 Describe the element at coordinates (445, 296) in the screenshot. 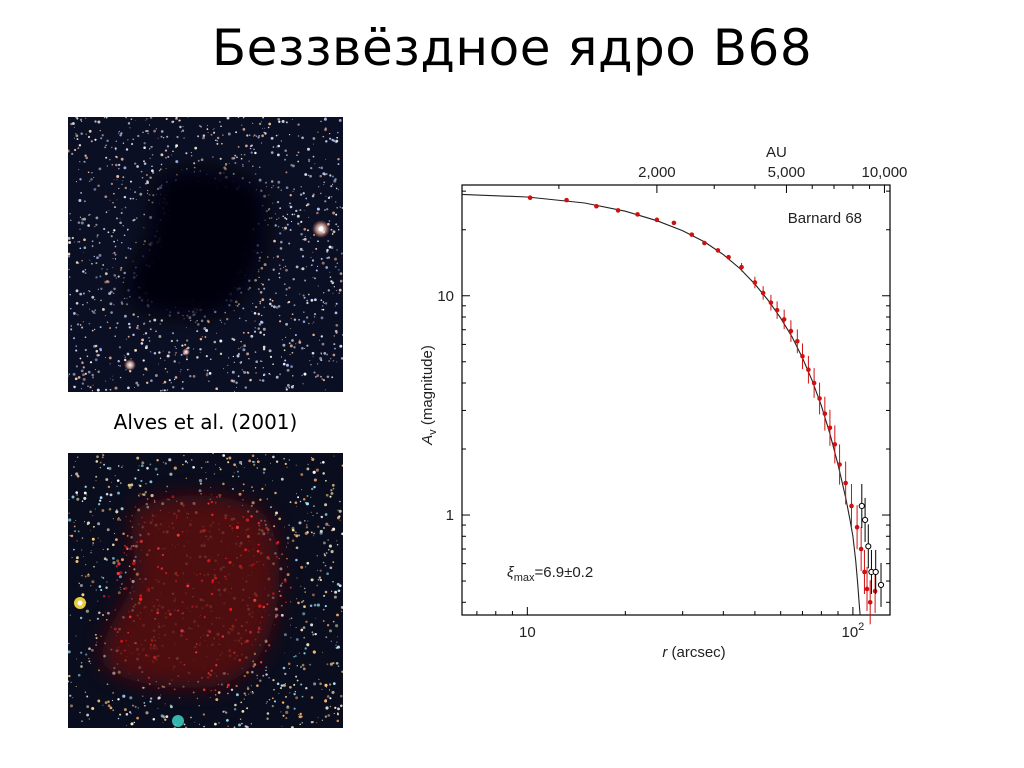

I see `y-tick-label: 10` at that location.